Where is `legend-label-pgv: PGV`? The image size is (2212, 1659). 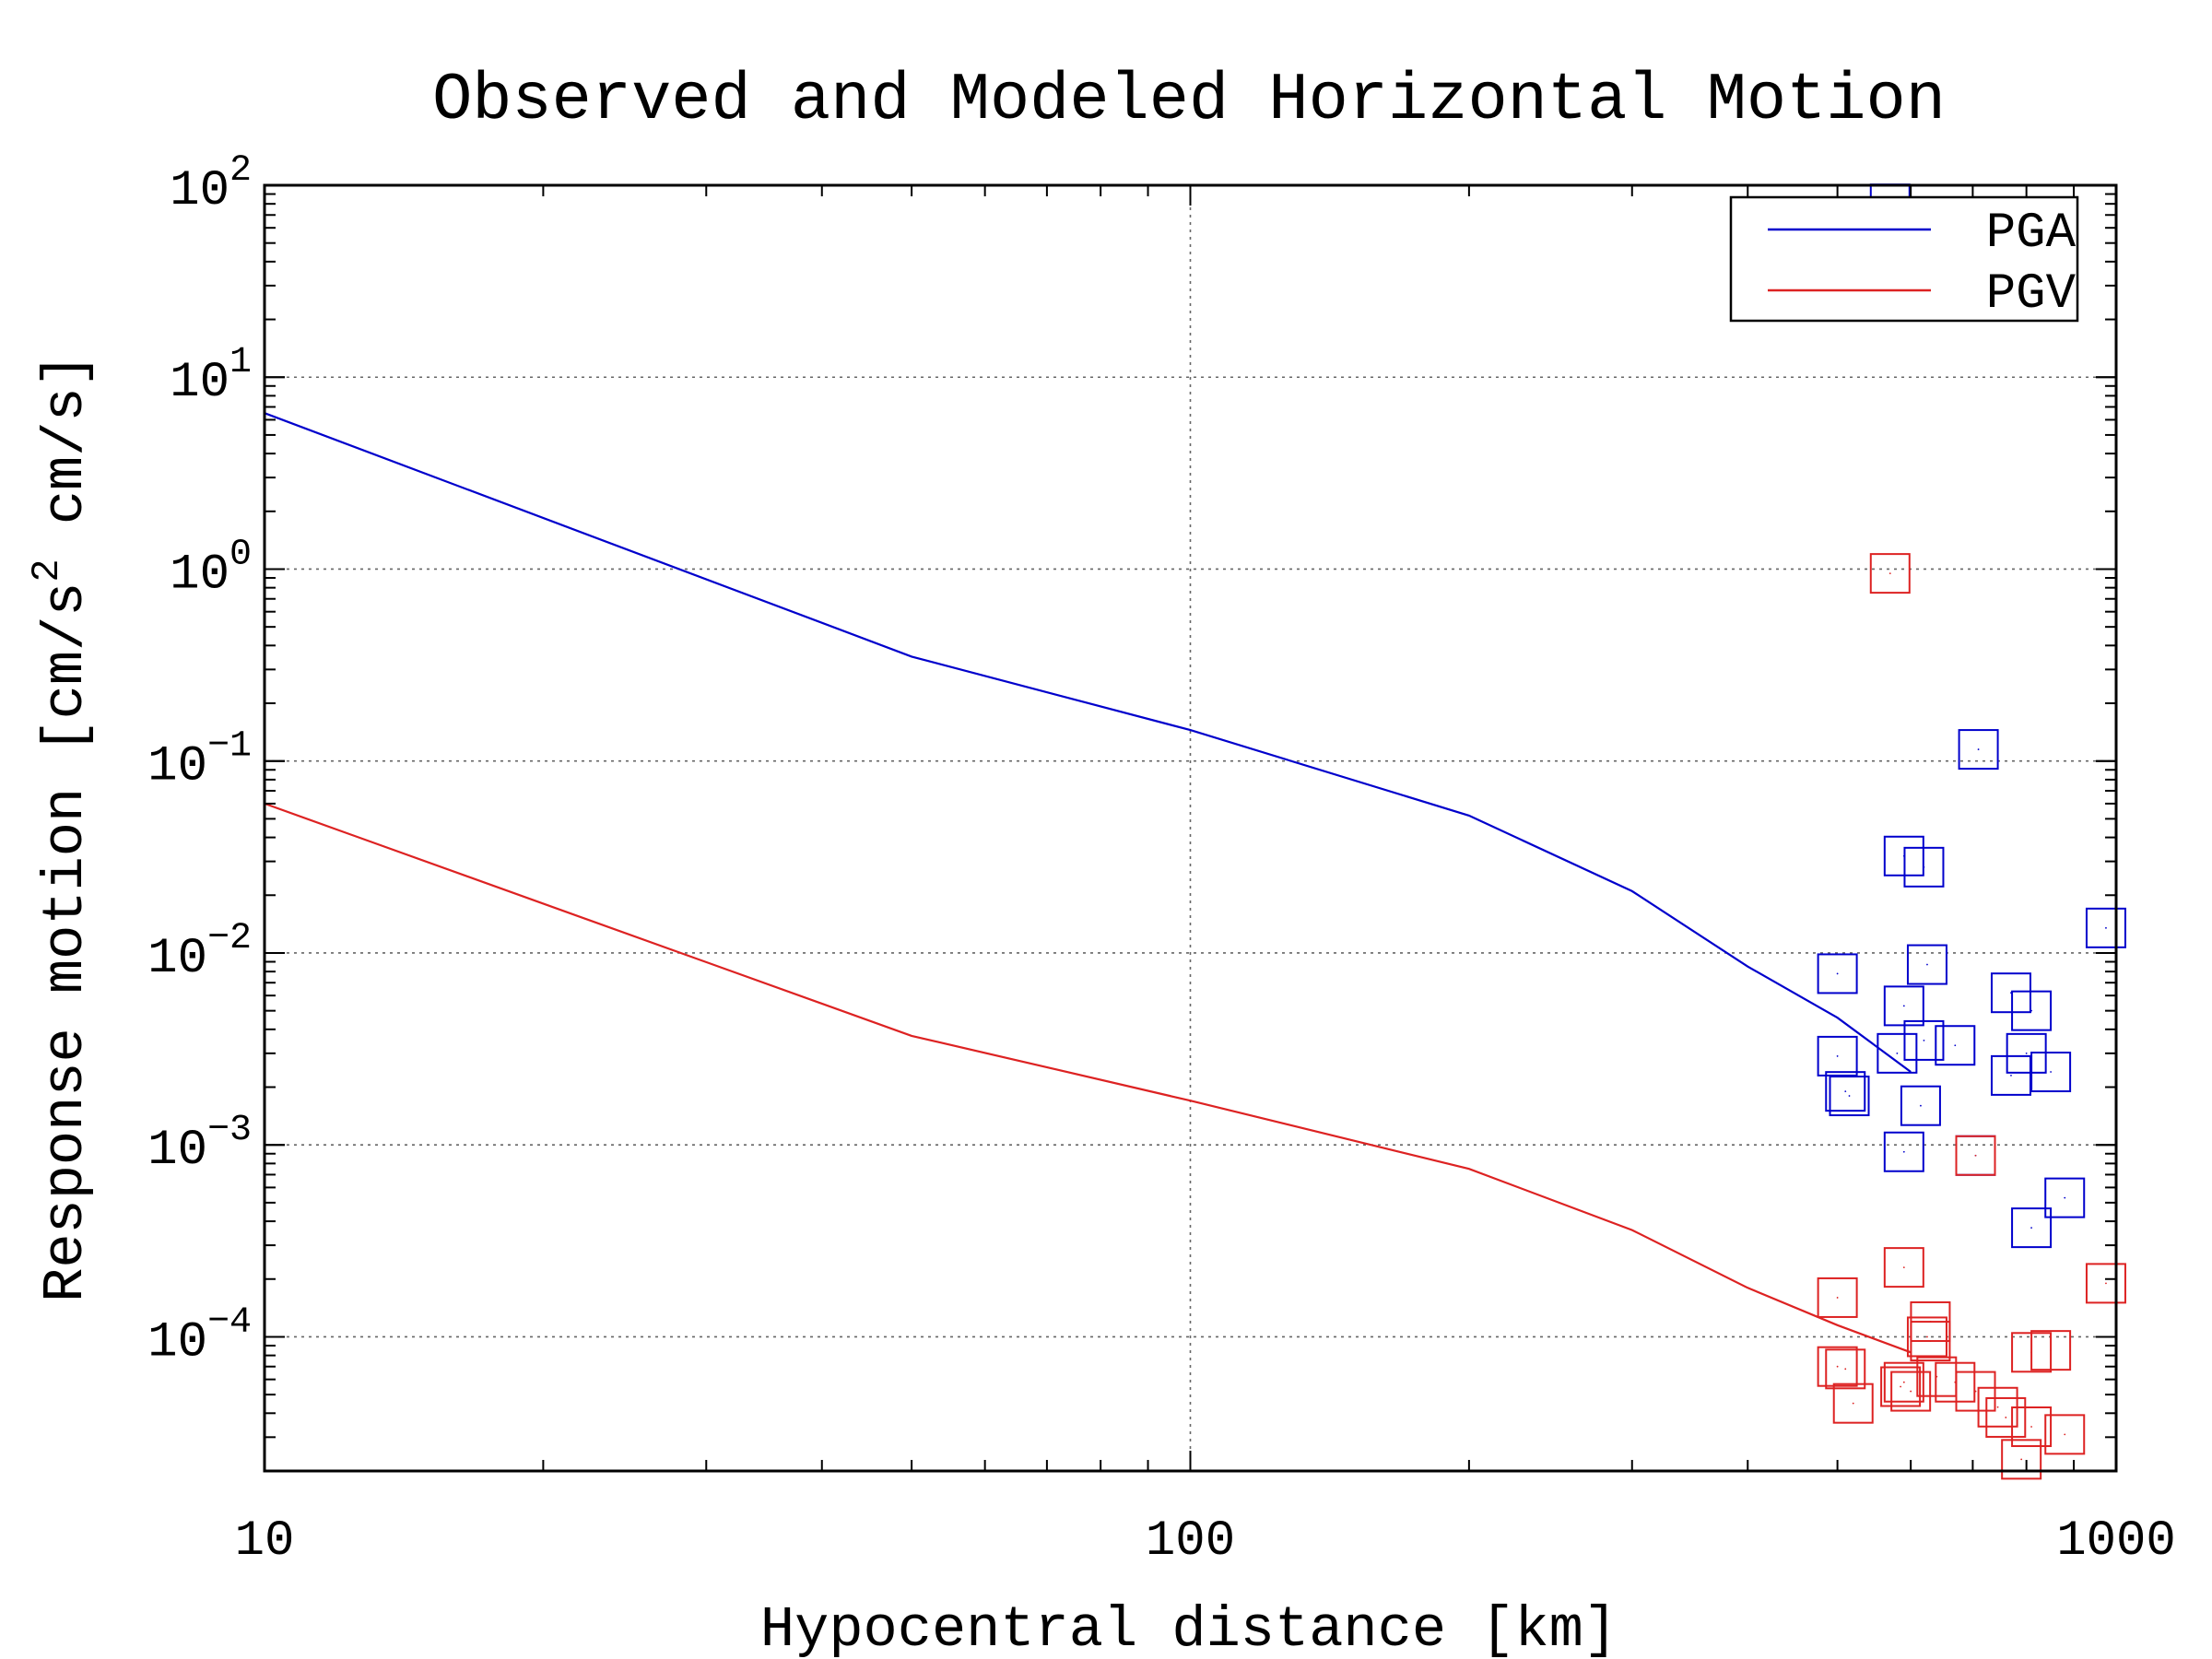 legend-label-pgv: PGV is located at coordinates (2031, 294).